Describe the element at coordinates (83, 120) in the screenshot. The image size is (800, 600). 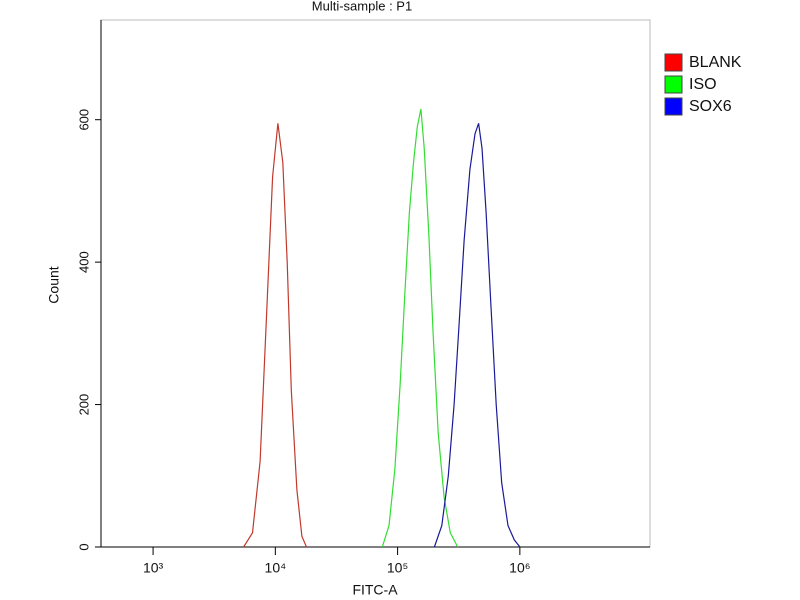
I see `y-tick-label: 600` at that location.